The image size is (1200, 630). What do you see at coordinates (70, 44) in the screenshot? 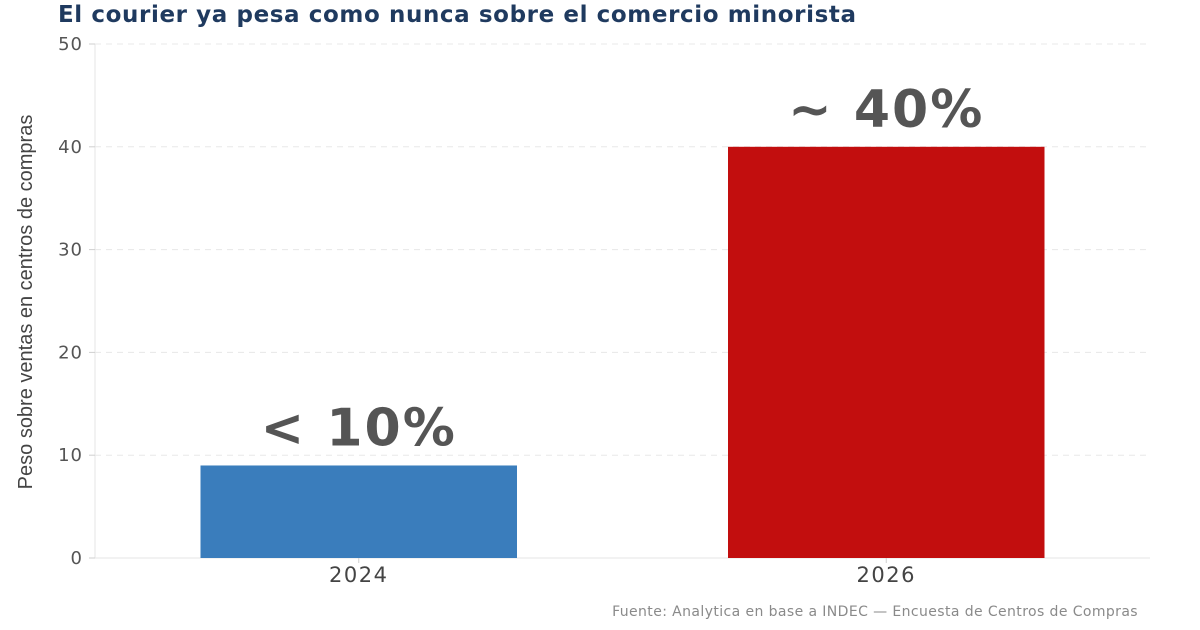
I see `y-tick-label: 50` at bounding box center [70, 44].